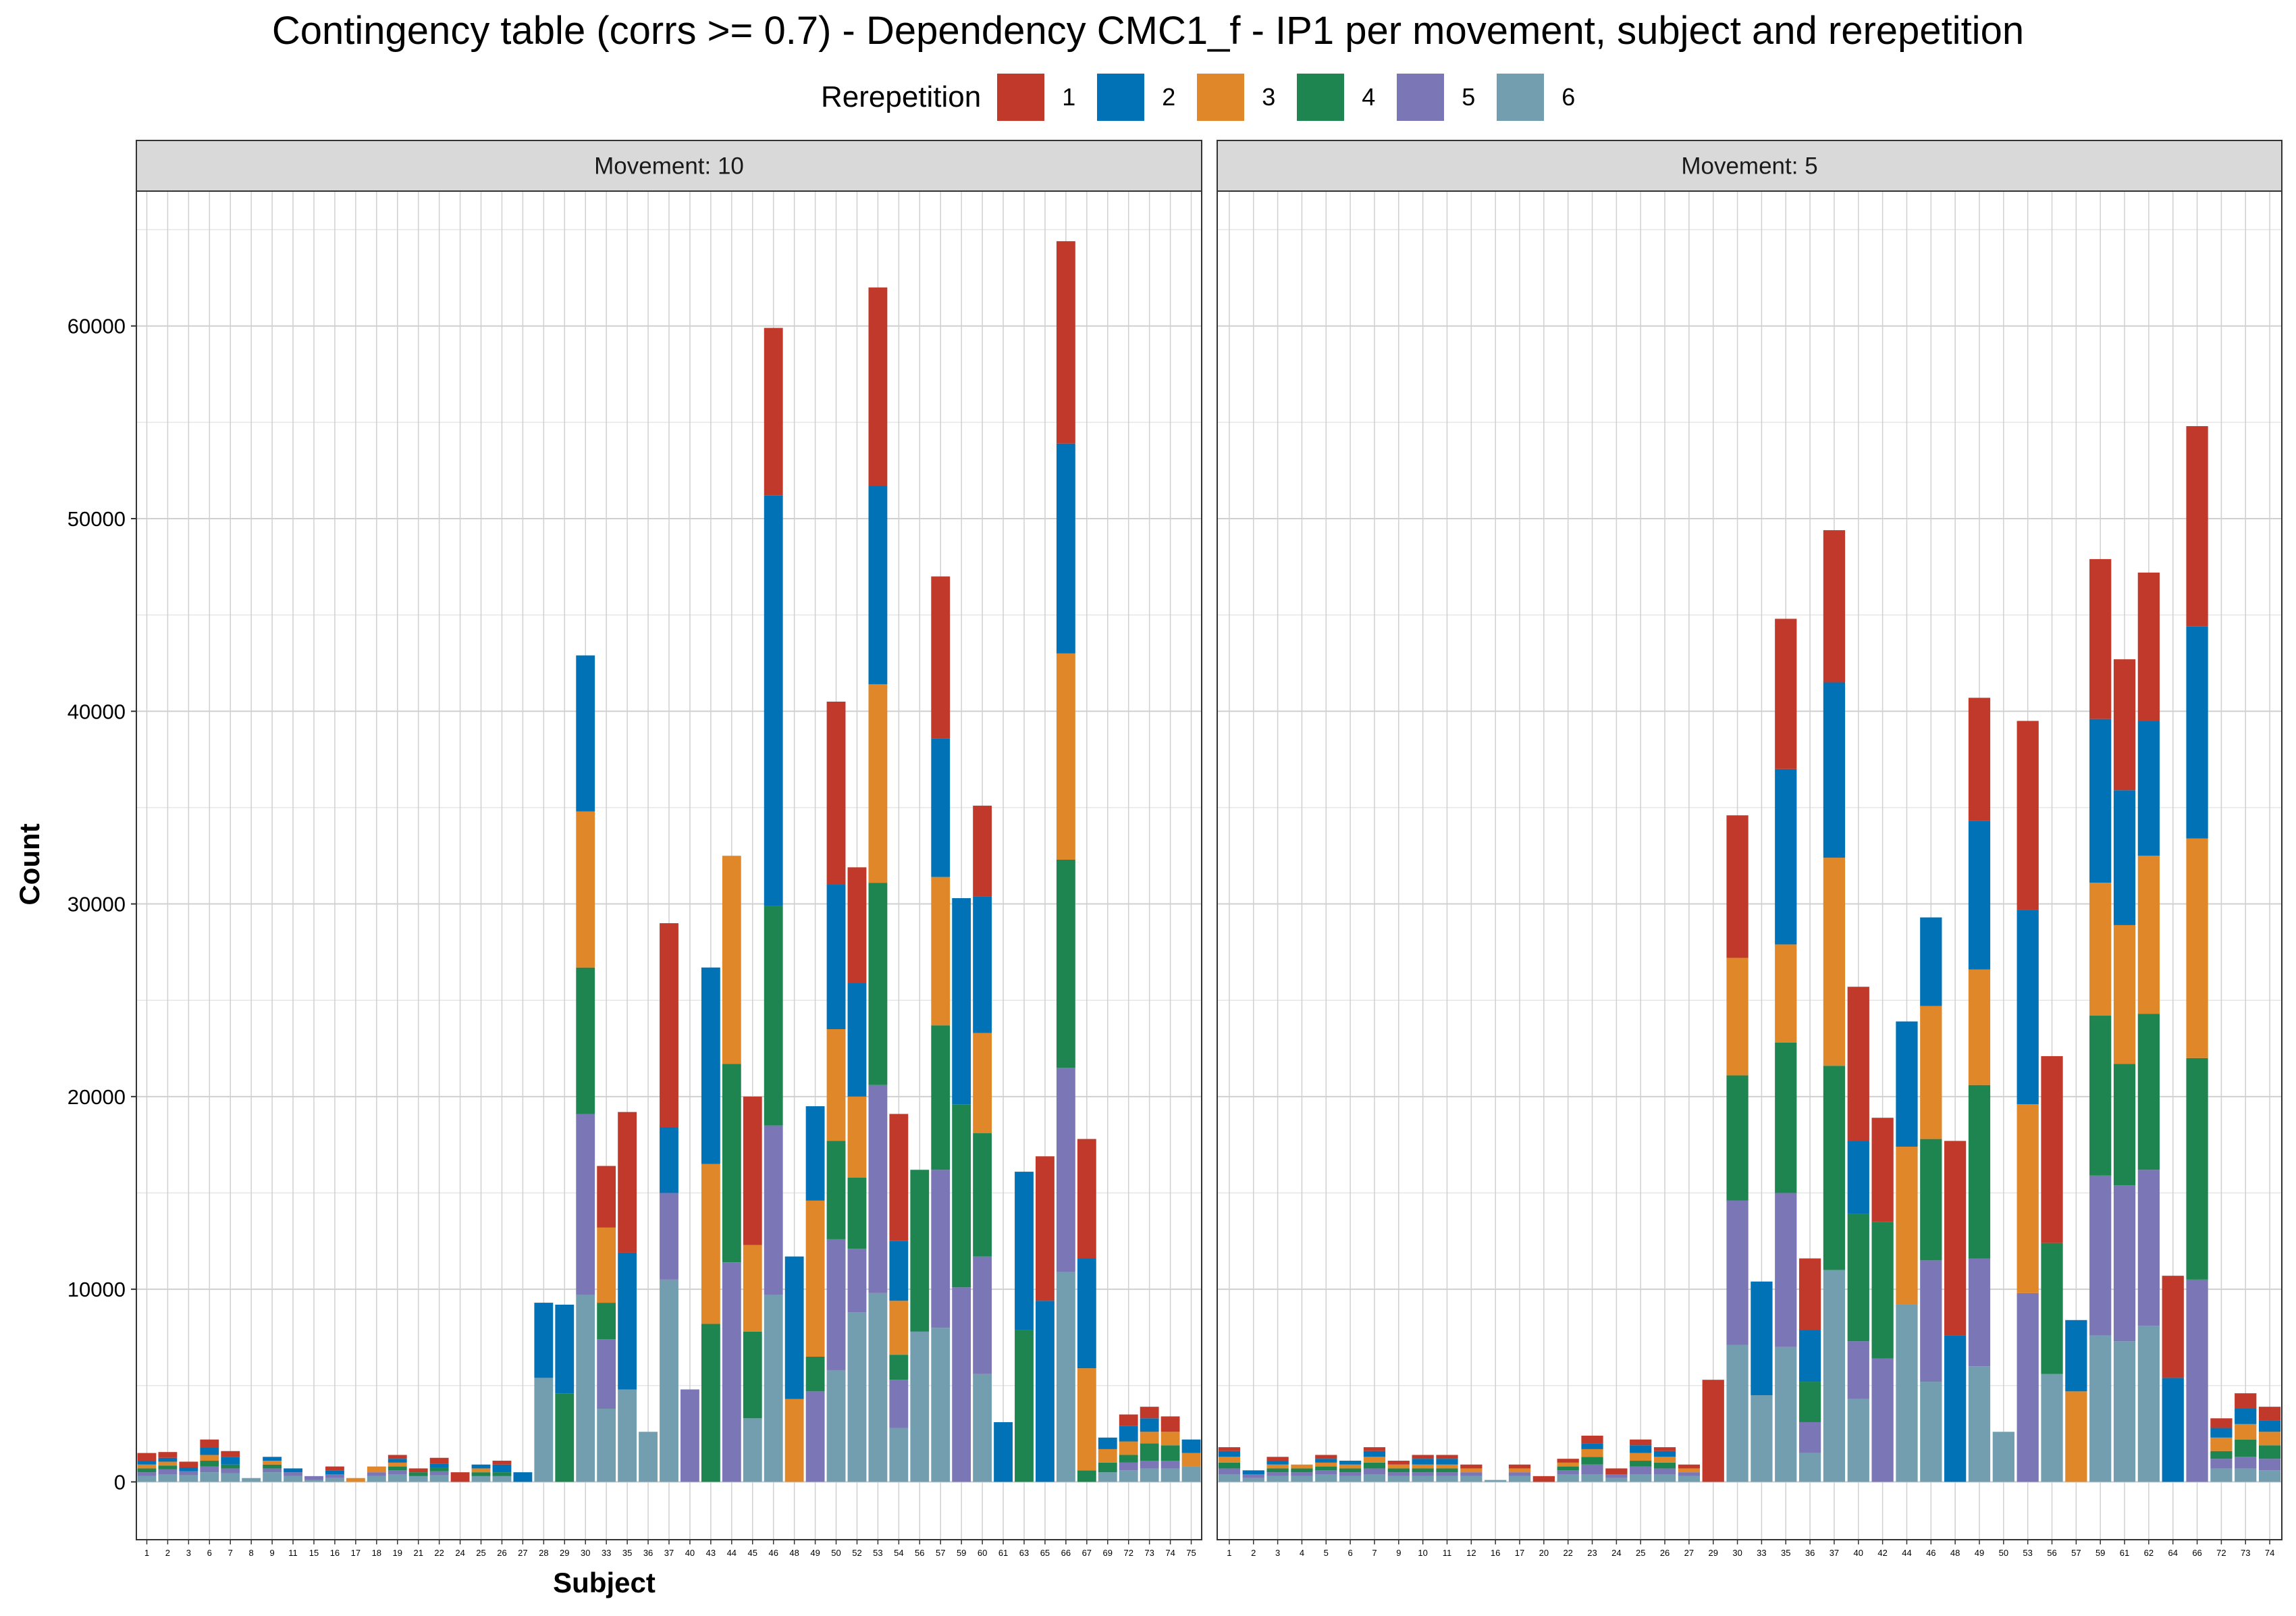 The height and width of the screenshot is (1616, 2296). What do you see at coordinates (1374, 1553) in the screenshot?
I see `x-tick-label: 7` at bounding box center [1374, 1553].